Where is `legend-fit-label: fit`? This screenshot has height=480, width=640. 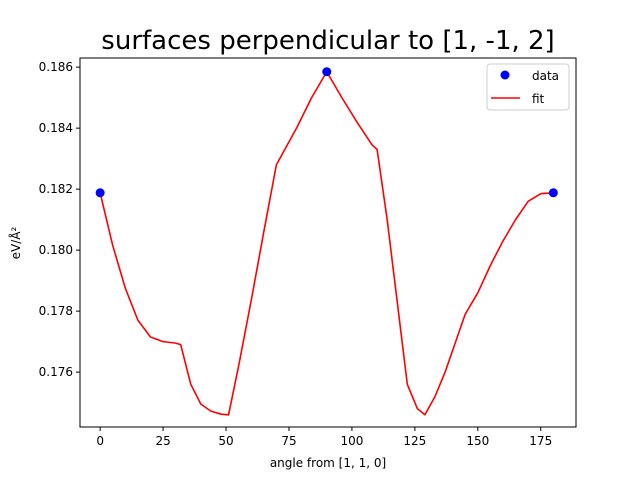
legend-fit-label: fit is located at coordinates (538, 99).